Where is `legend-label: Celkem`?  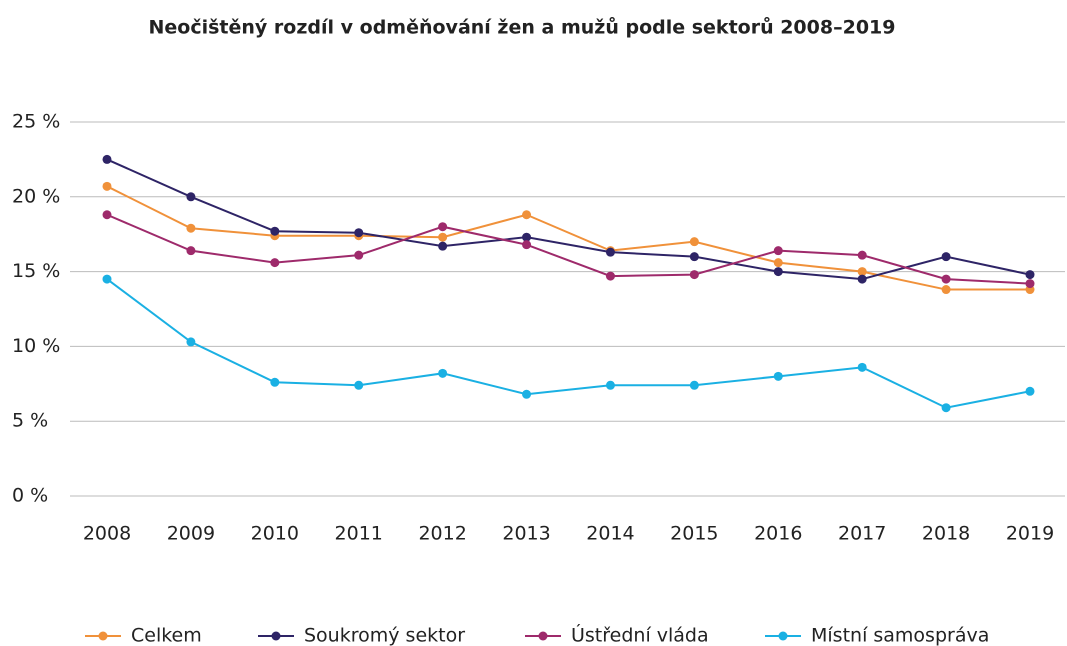
legend-label: Celkem is located at coordinates (166, 635).